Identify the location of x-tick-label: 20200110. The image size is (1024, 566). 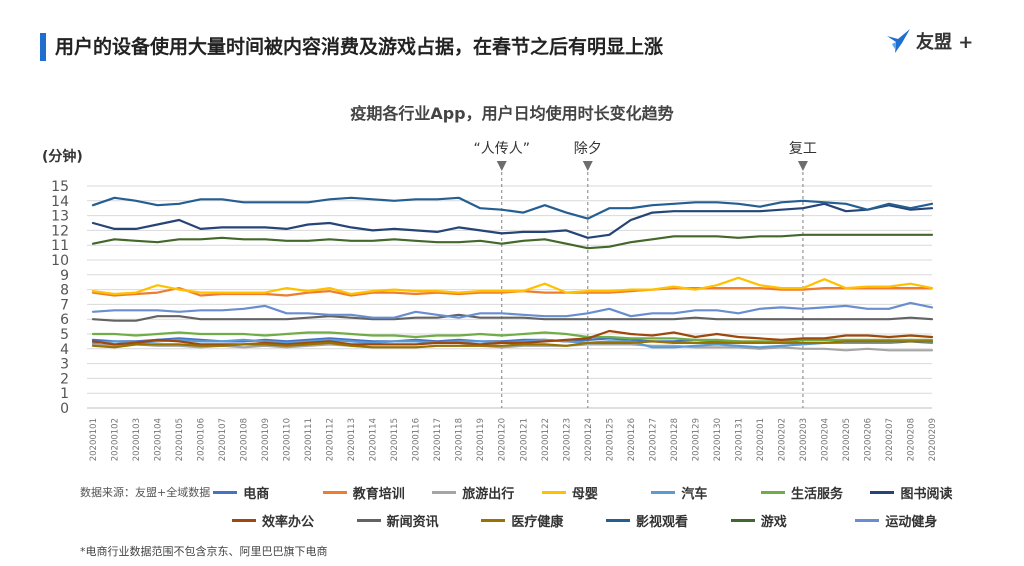
(288, 439).